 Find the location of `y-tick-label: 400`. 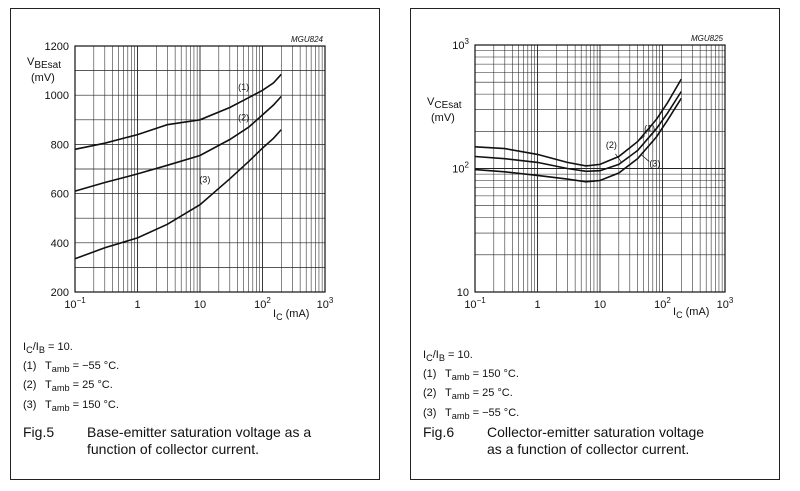

y-tick-label: 400 is located at coordinates (60, 244).